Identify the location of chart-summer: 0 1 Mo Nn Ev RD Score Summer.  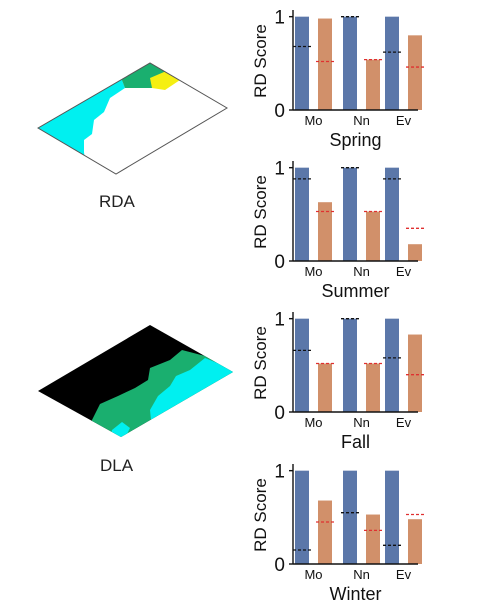
(337, 230).